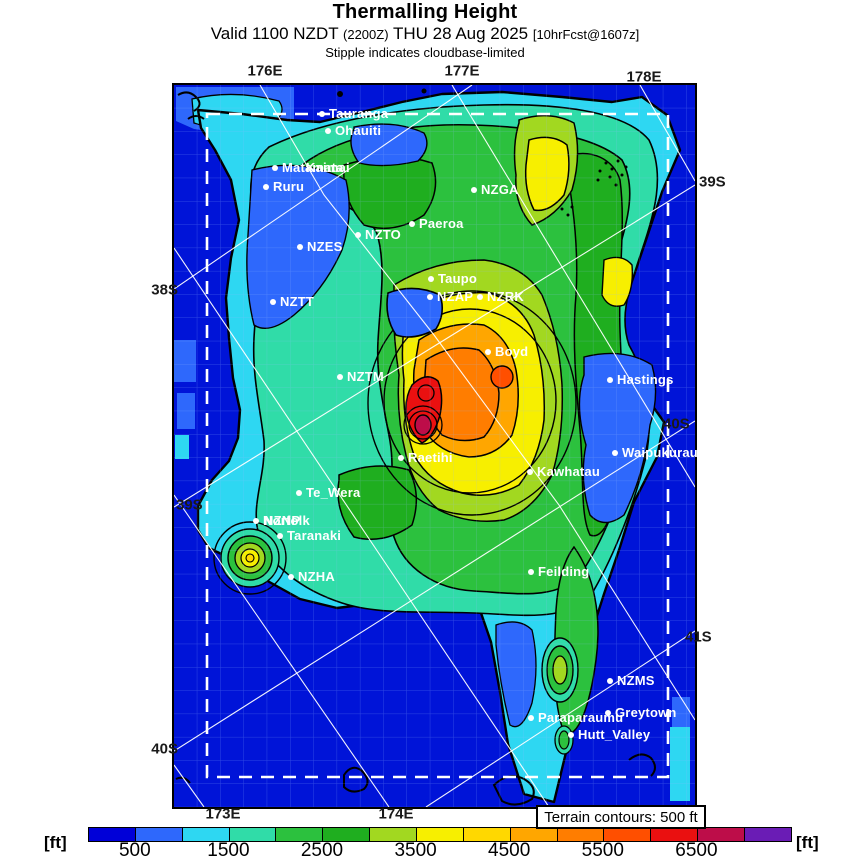 The image size is (850, 860). Describe the element at coordinates (450, 297) in the screenshot. I see `site-nzap: NZAP` at that location.